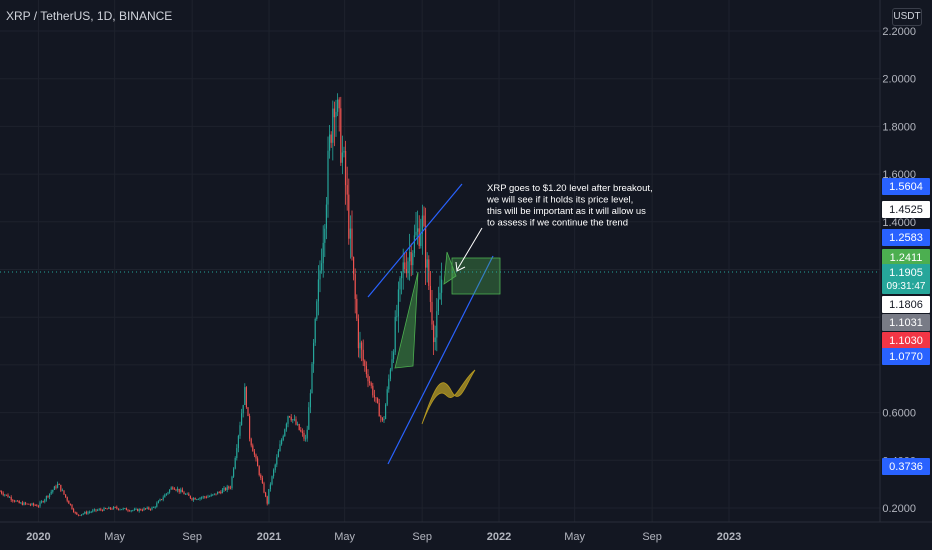 The height and width of the screenshot is (550, 932). I want to click on x-tick-label: Sep, so click(192, 537).